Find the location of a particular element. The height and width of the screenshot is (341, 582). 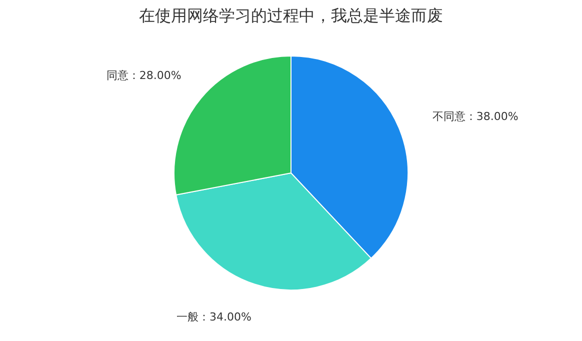

slice-label: 不同意 is located at coordinates (449, 117).